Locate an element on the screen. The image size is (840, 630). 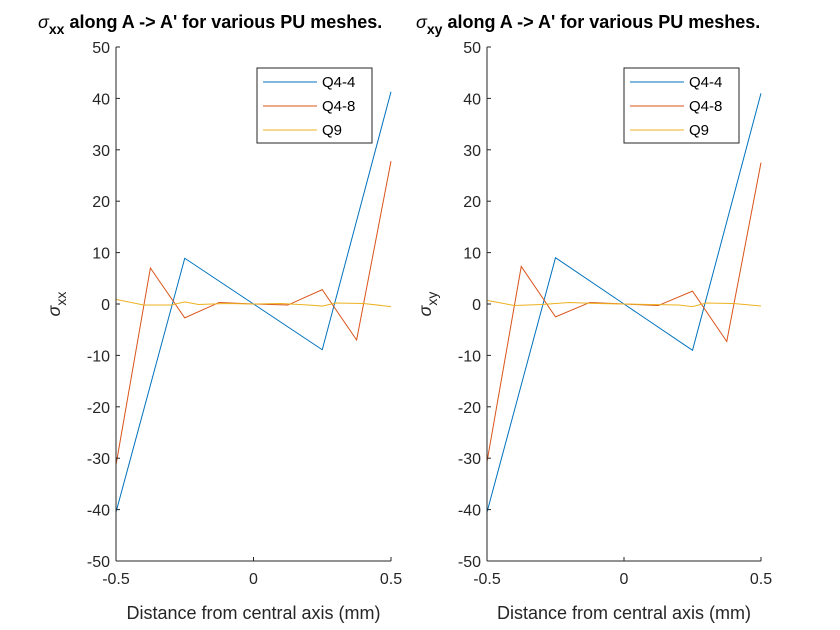
y-axis-label-subscript: xy is located at coordinates (432, 299).